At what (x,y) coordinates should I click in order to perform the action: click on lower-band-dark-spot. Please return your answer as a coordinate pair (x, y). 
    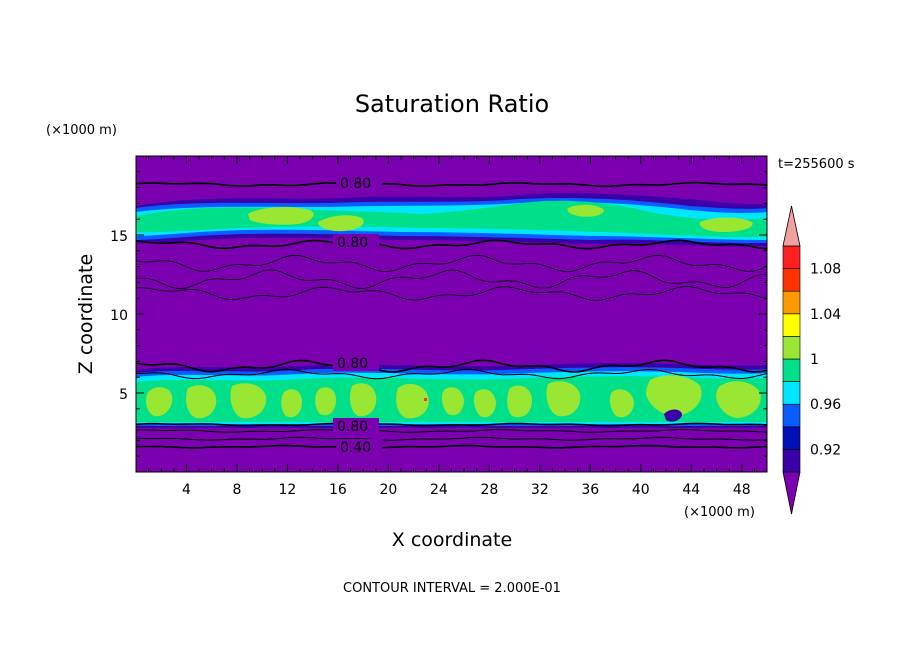
    Looking at the image, I should click on (673, 415).